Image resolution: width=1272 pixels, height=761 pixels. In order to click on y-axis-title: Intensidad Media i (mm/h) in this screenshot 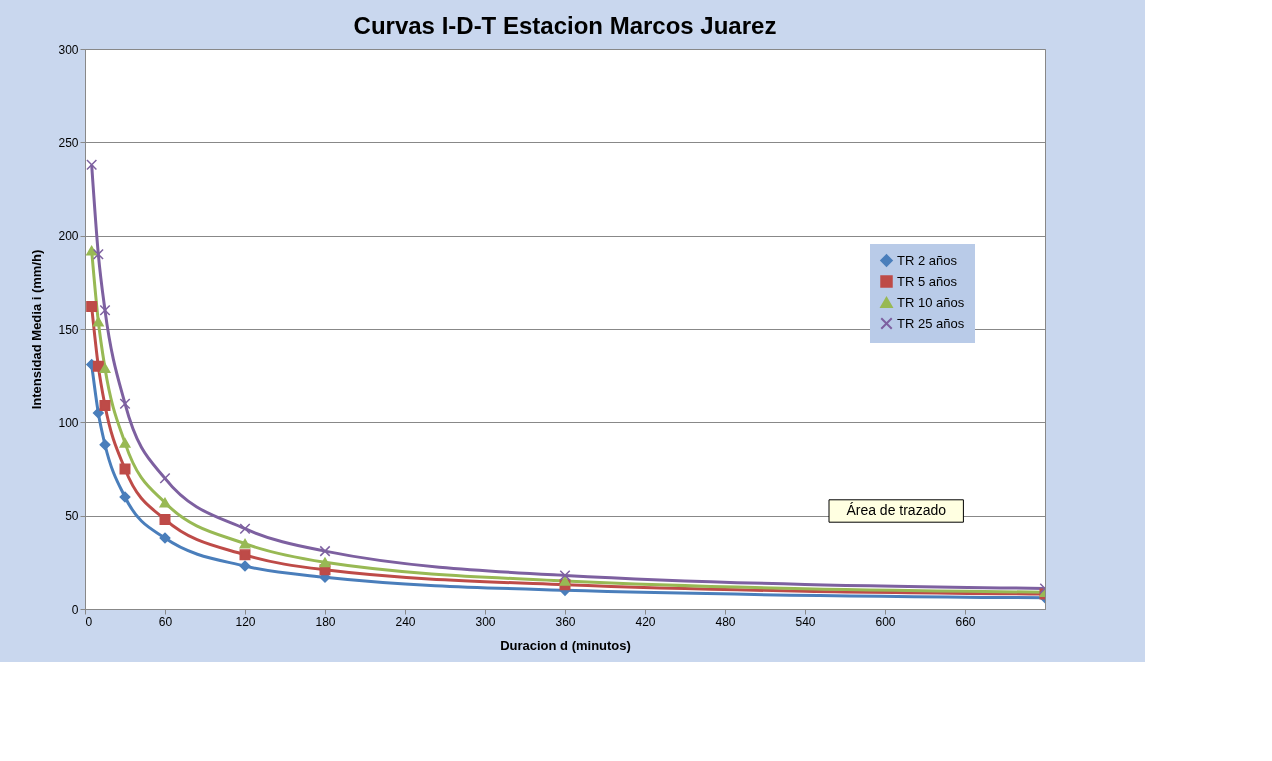, I will do `click(37, 329)`.